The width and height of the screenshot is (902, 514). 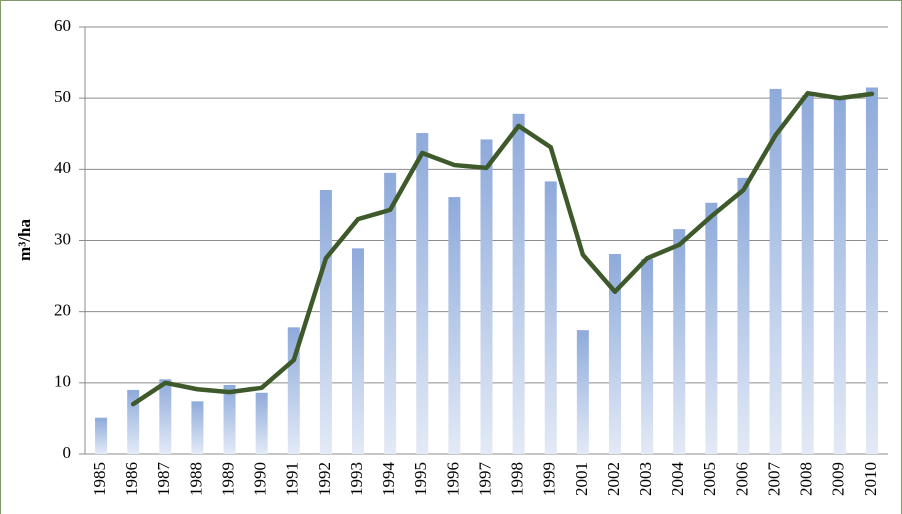 What do you see at coordinates (195, 479) in the screenshot?
I see `x-tick-label: 1988` at bounding box center [195, 479].